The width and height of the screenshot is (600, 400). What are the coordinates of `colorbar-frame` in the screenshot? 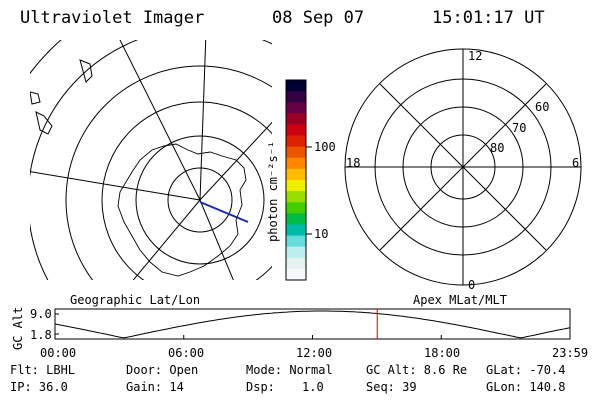 It's located at (296, 180).